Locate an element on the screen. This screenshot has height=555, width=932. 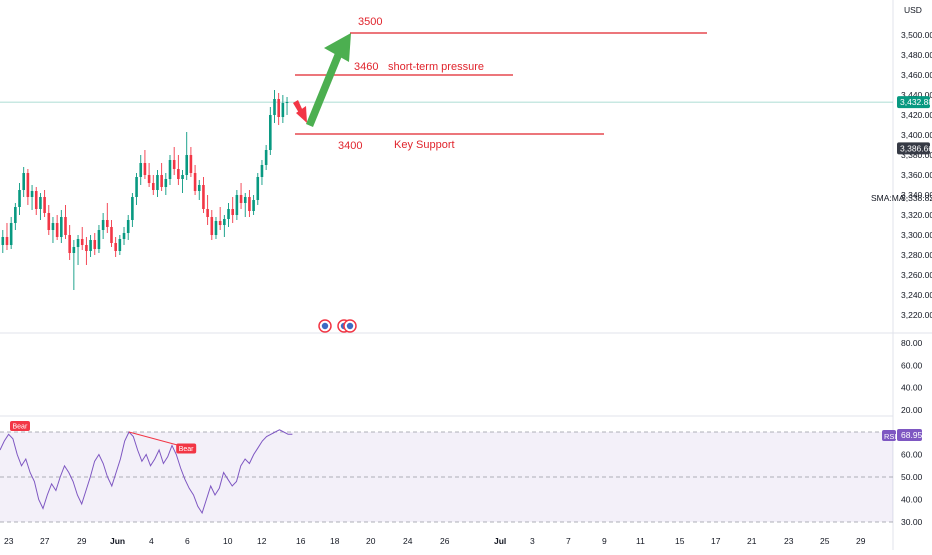
price-tick-label: 3,260.00 is located at coordinates (916, 275).